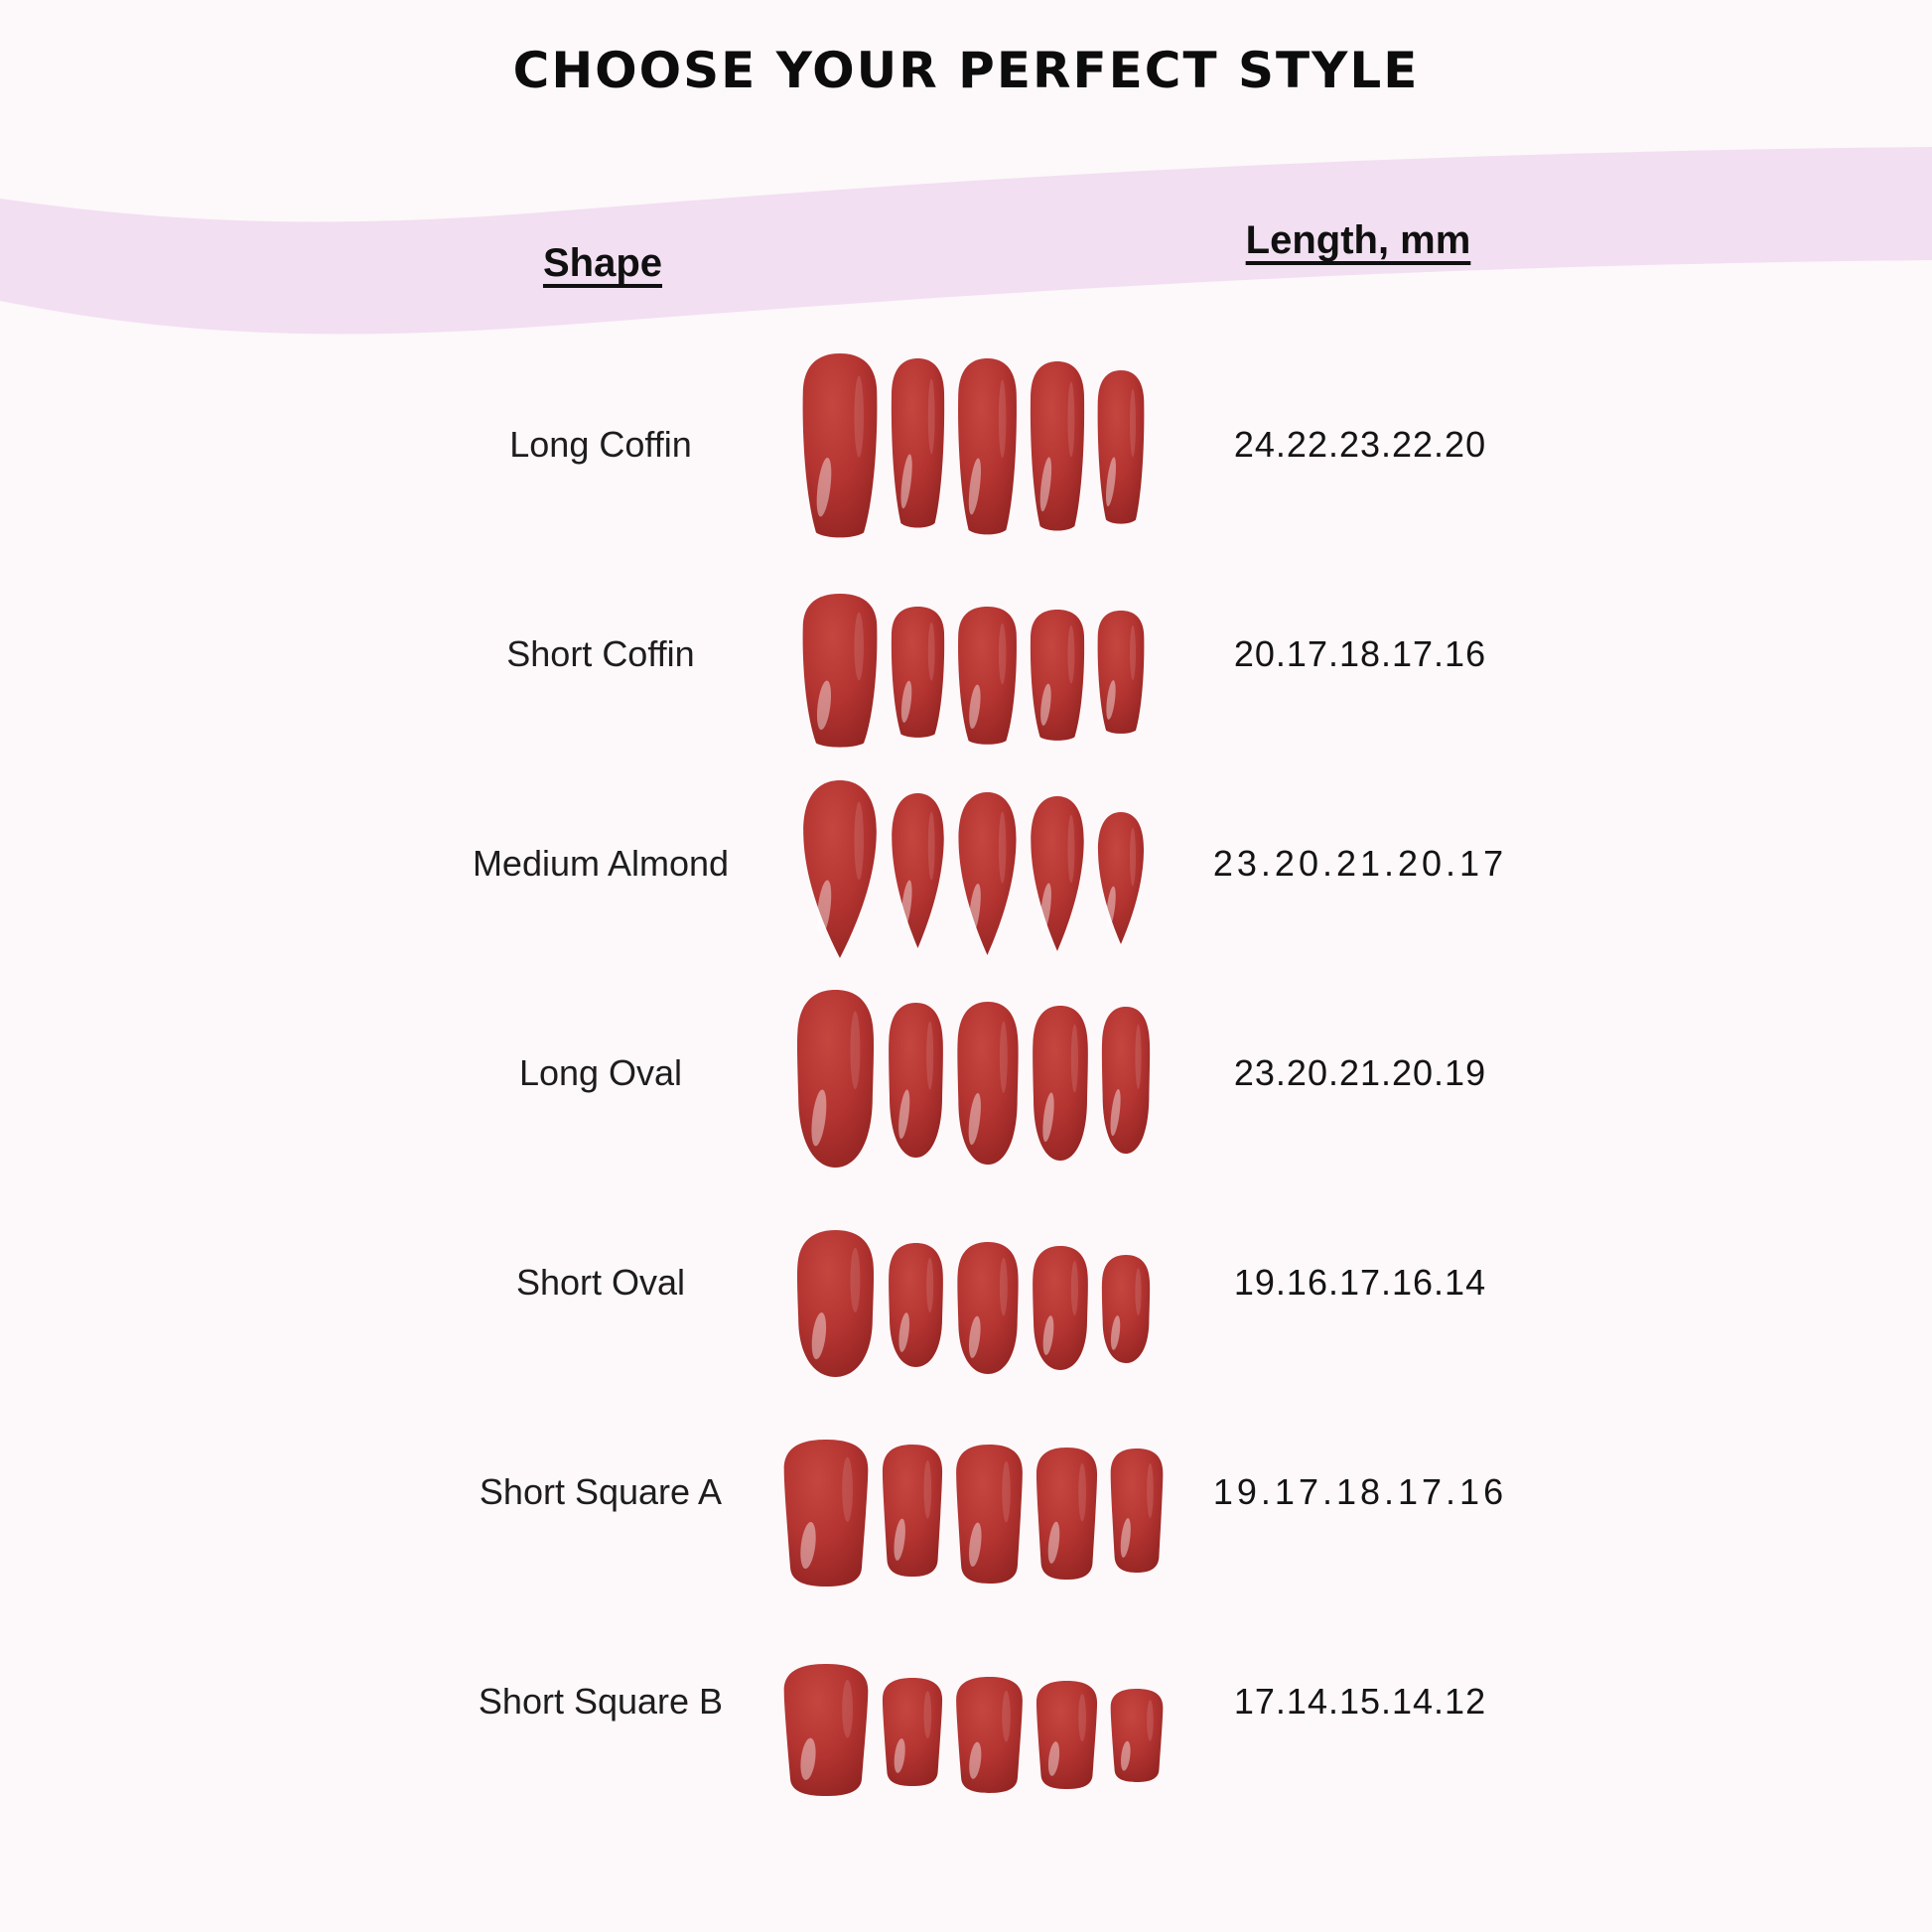  Describe the element at coordinates (966, 70) in the screenshot. I see `page-title: CHOOSE YOUR PERFECT STYLE` at that location.